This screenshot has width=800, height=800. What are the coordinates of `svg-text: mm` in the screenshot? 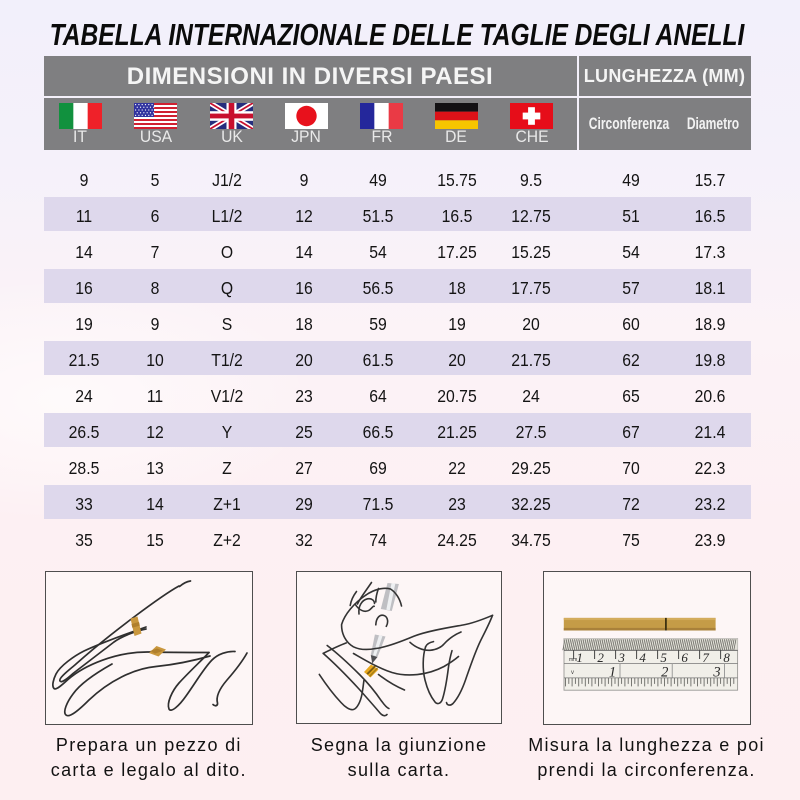 It's located at (573, 660).